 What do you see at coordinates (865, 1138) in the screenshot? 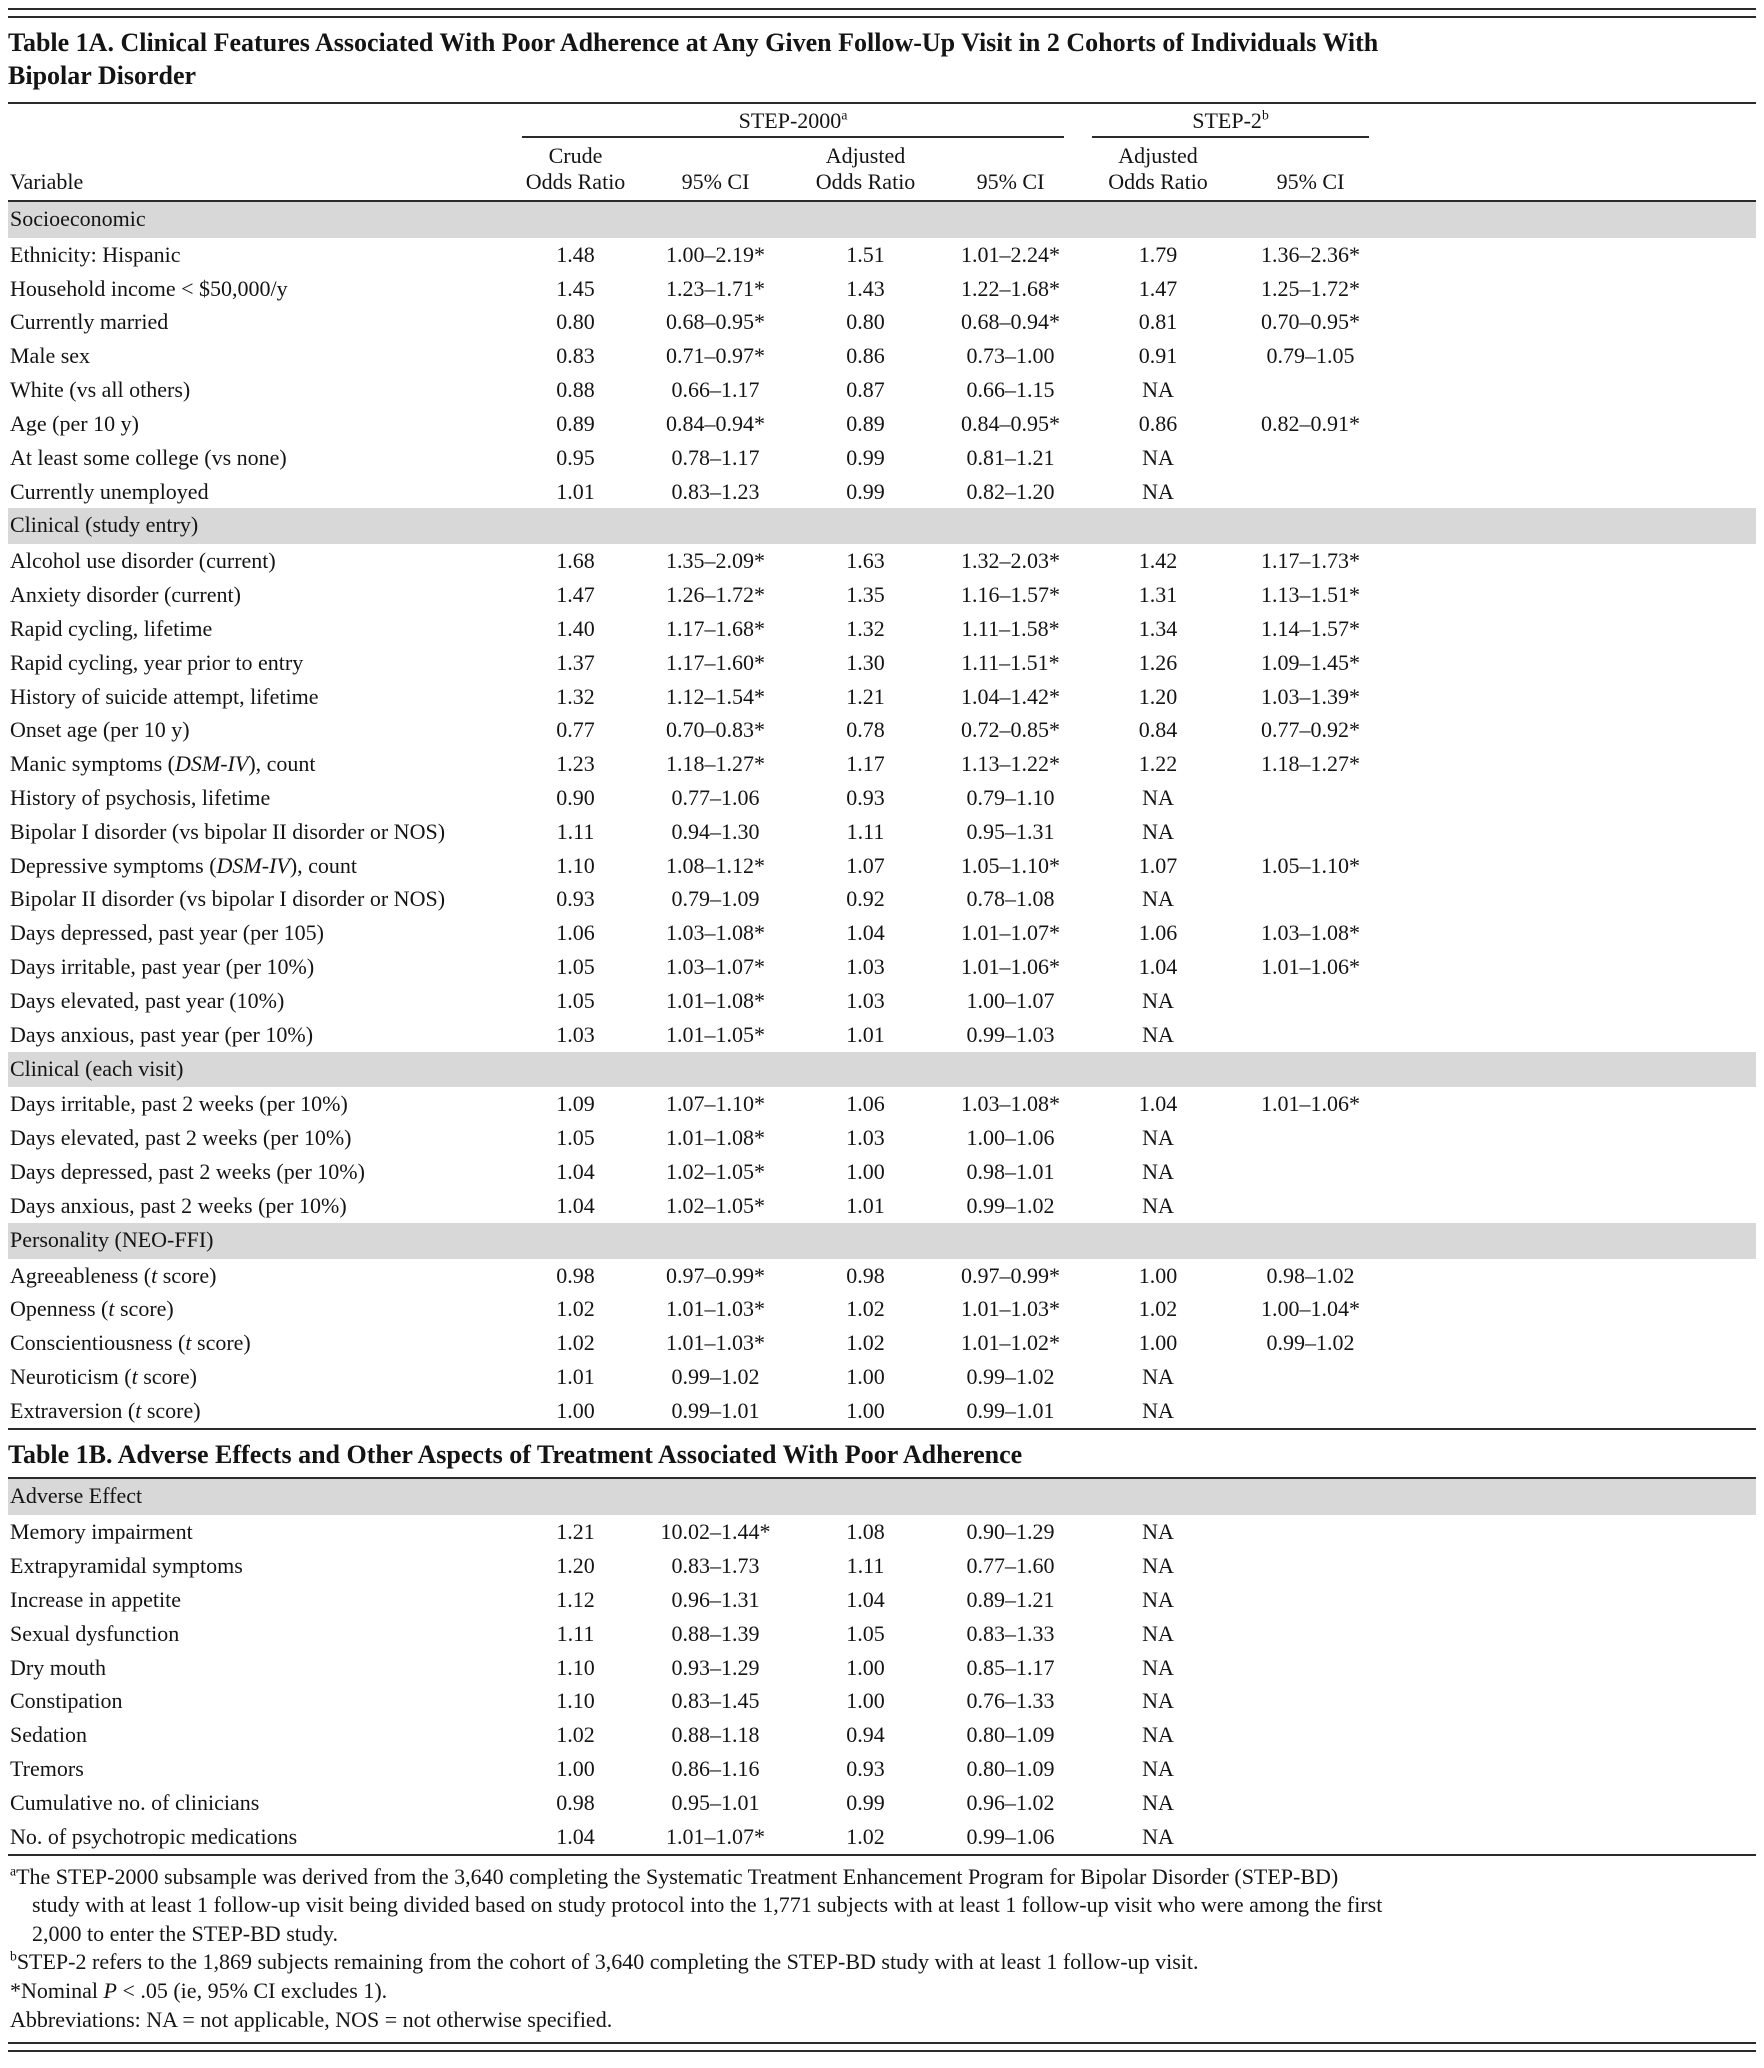
I see `row-value: 1.03` at bounding box center [865, 1138].